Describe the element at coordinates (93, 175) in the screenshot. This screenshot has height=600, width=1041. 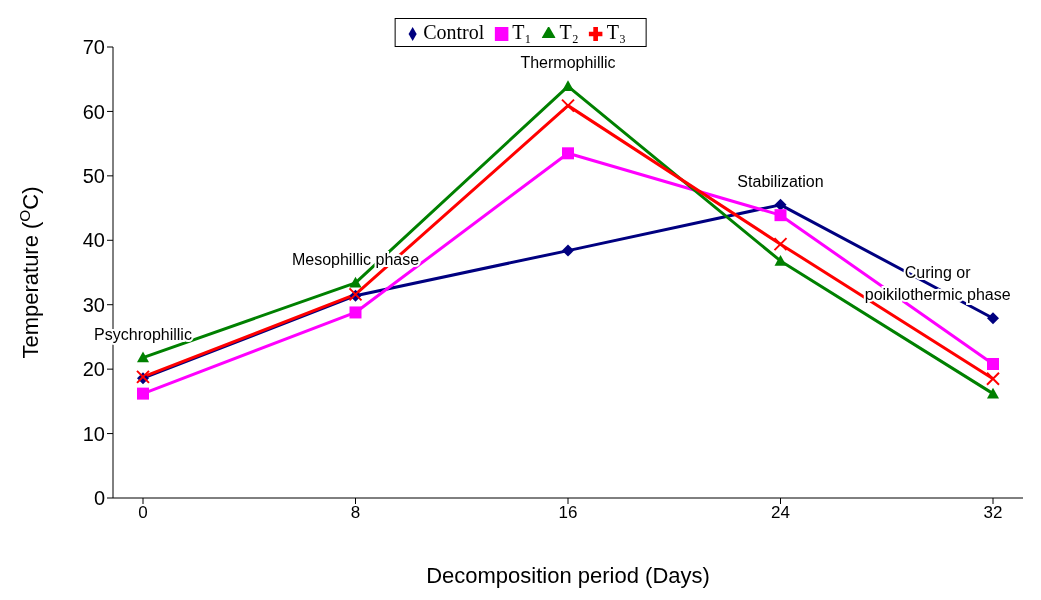
I see `y-tick-label: 50` at that location.